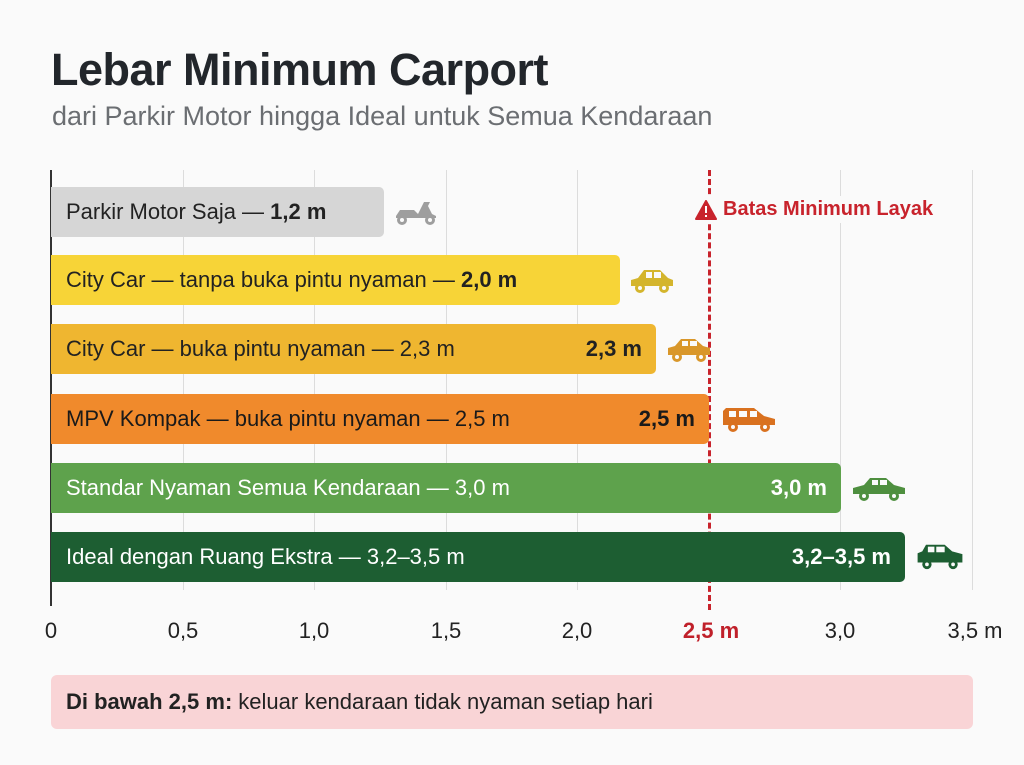  What do you see at coordinates (613, 348) in the screenshot?
I see `bar-value: 2,3 m` at bounding box center [613, 348].